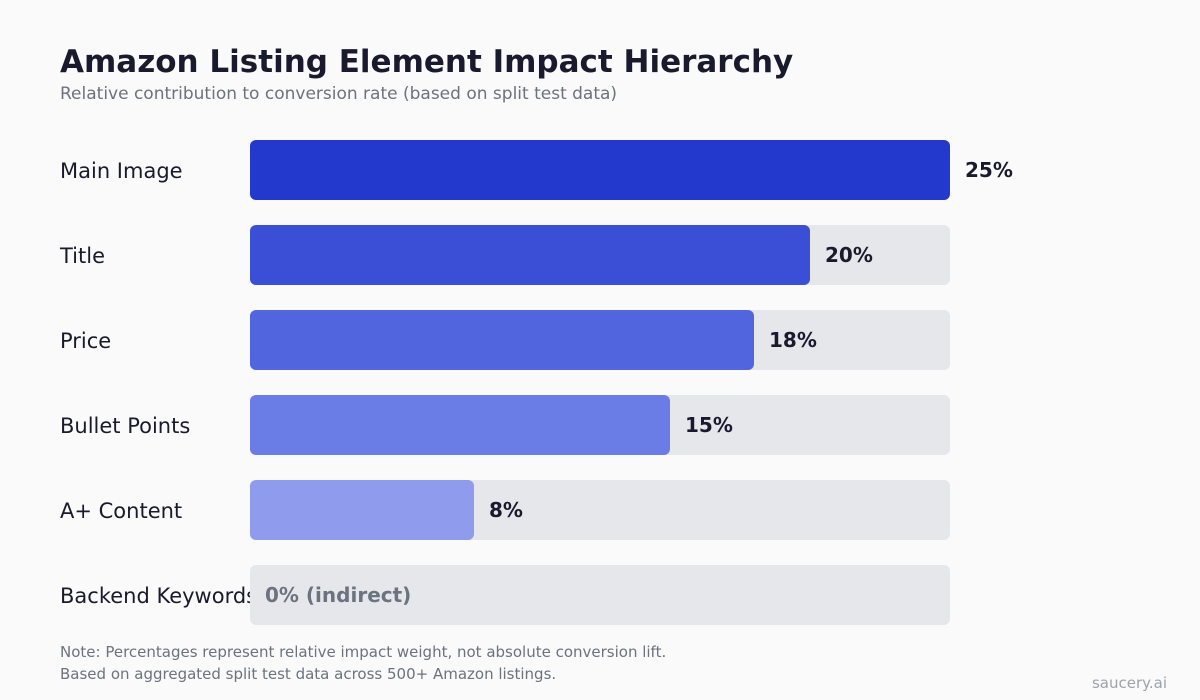 This screenshot has height=700, width=1200. Describe the element at coordinates (121, 171) in the screenshot. I see `category-label: Main Image` at that location.